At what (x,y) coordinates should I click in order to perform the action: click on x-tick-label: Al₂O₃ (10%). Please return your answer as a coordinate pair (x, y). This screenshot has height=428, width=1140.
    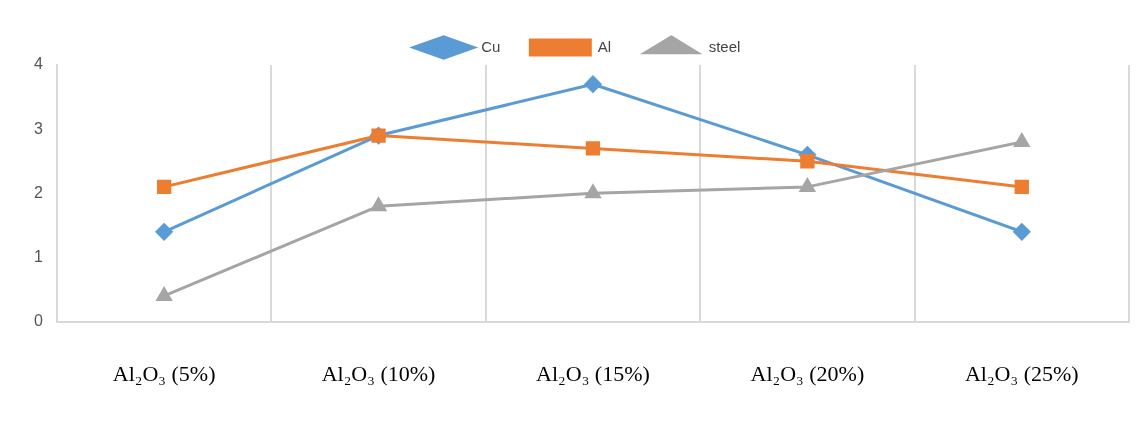
    Looking at the image, I should click on (378, 373).